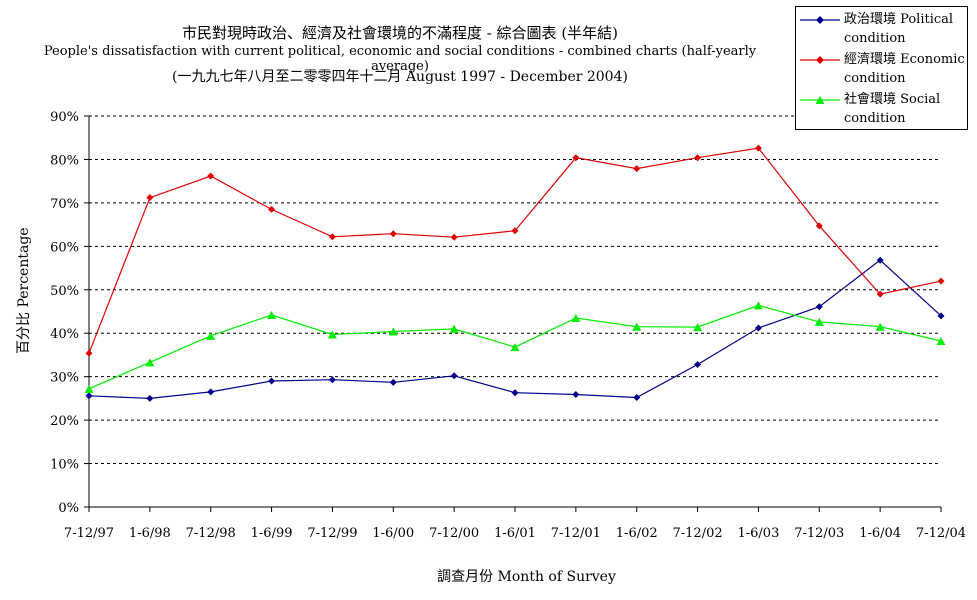  Describe the element at coordinates (820, 60) in the screenshot. I see `legend-swatch-economic` at that location.